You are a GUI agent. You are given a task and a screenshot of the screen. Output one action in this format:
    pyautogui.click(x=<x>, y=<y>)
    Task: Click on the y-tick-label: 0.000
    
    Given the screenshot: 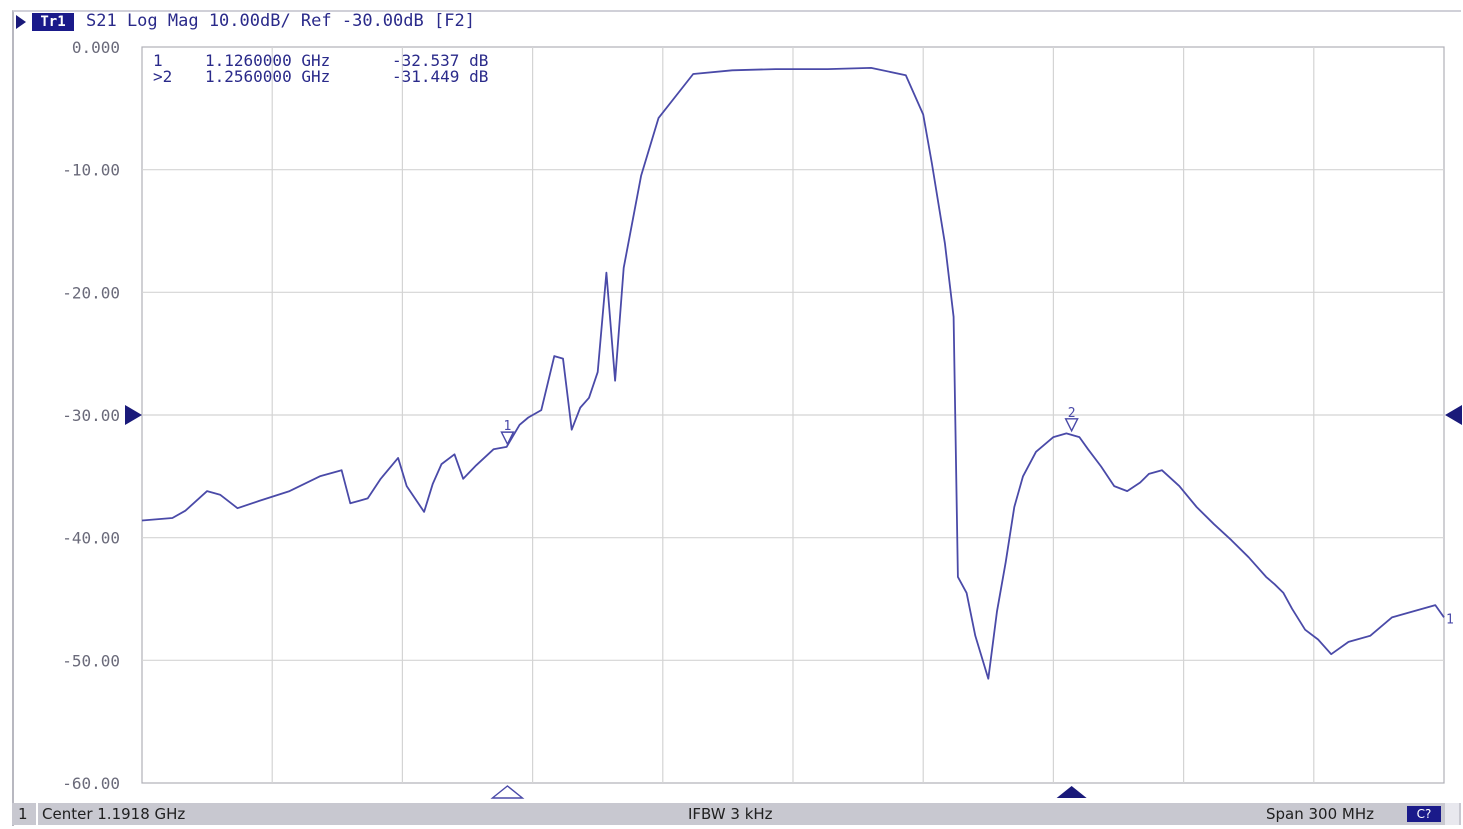 What is the action you would take?
    pyautogui.click(x=96, y=47)
    